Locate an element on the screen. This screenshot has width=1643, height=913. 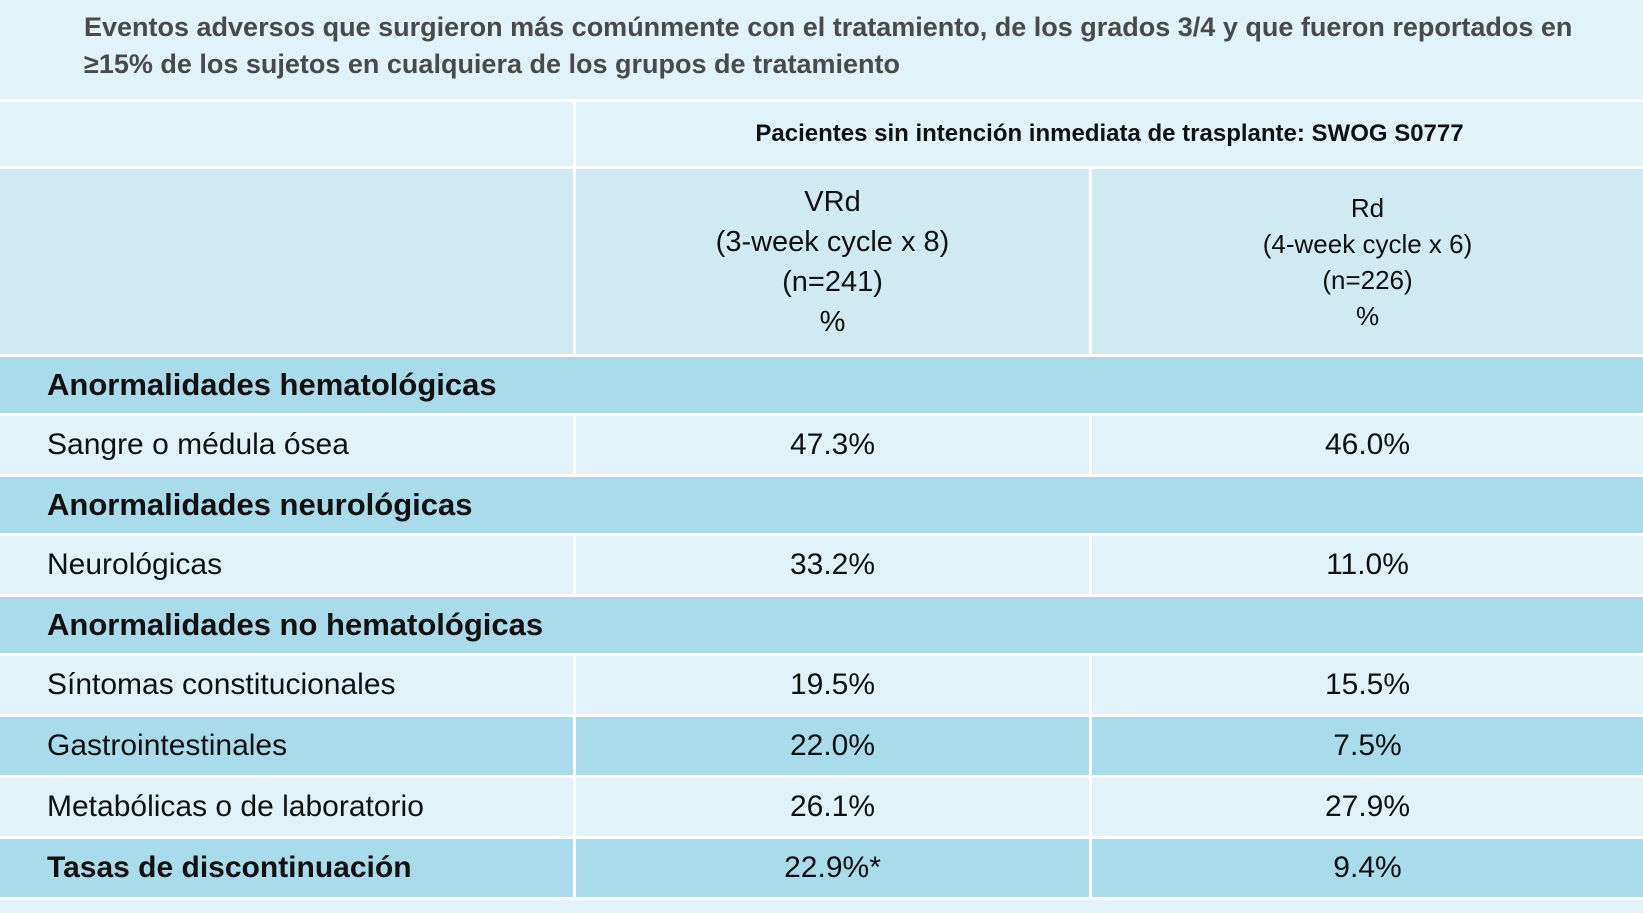
row-label: Neurológicas is located at coordinates (288, 565).